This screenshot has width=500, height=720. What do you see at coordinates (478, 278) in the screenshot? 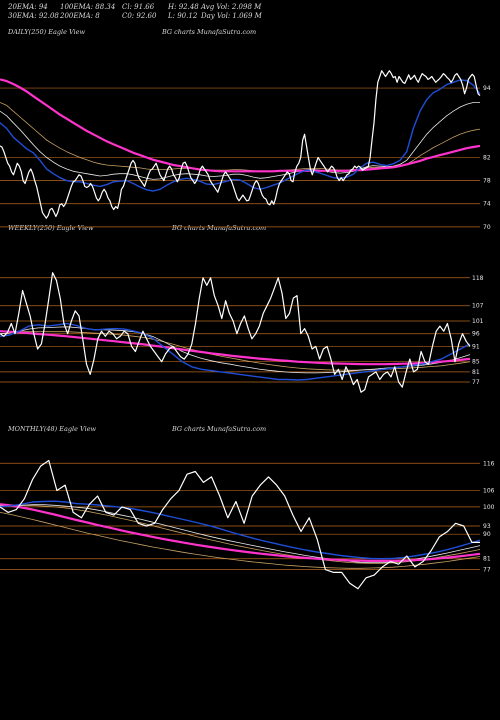
I see `y-tick-label: 118` at bounding box center [478, 278].